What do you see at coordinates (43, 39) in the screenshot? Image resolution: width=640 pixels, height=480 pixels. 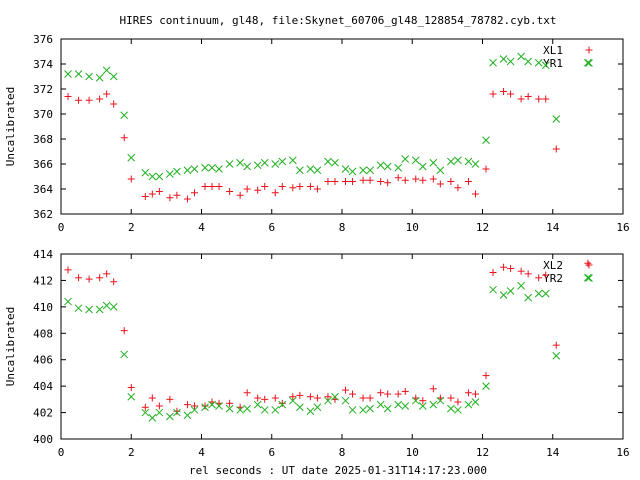 I see `upper-y-tick-label: 376` at bounding box center [43, 39].